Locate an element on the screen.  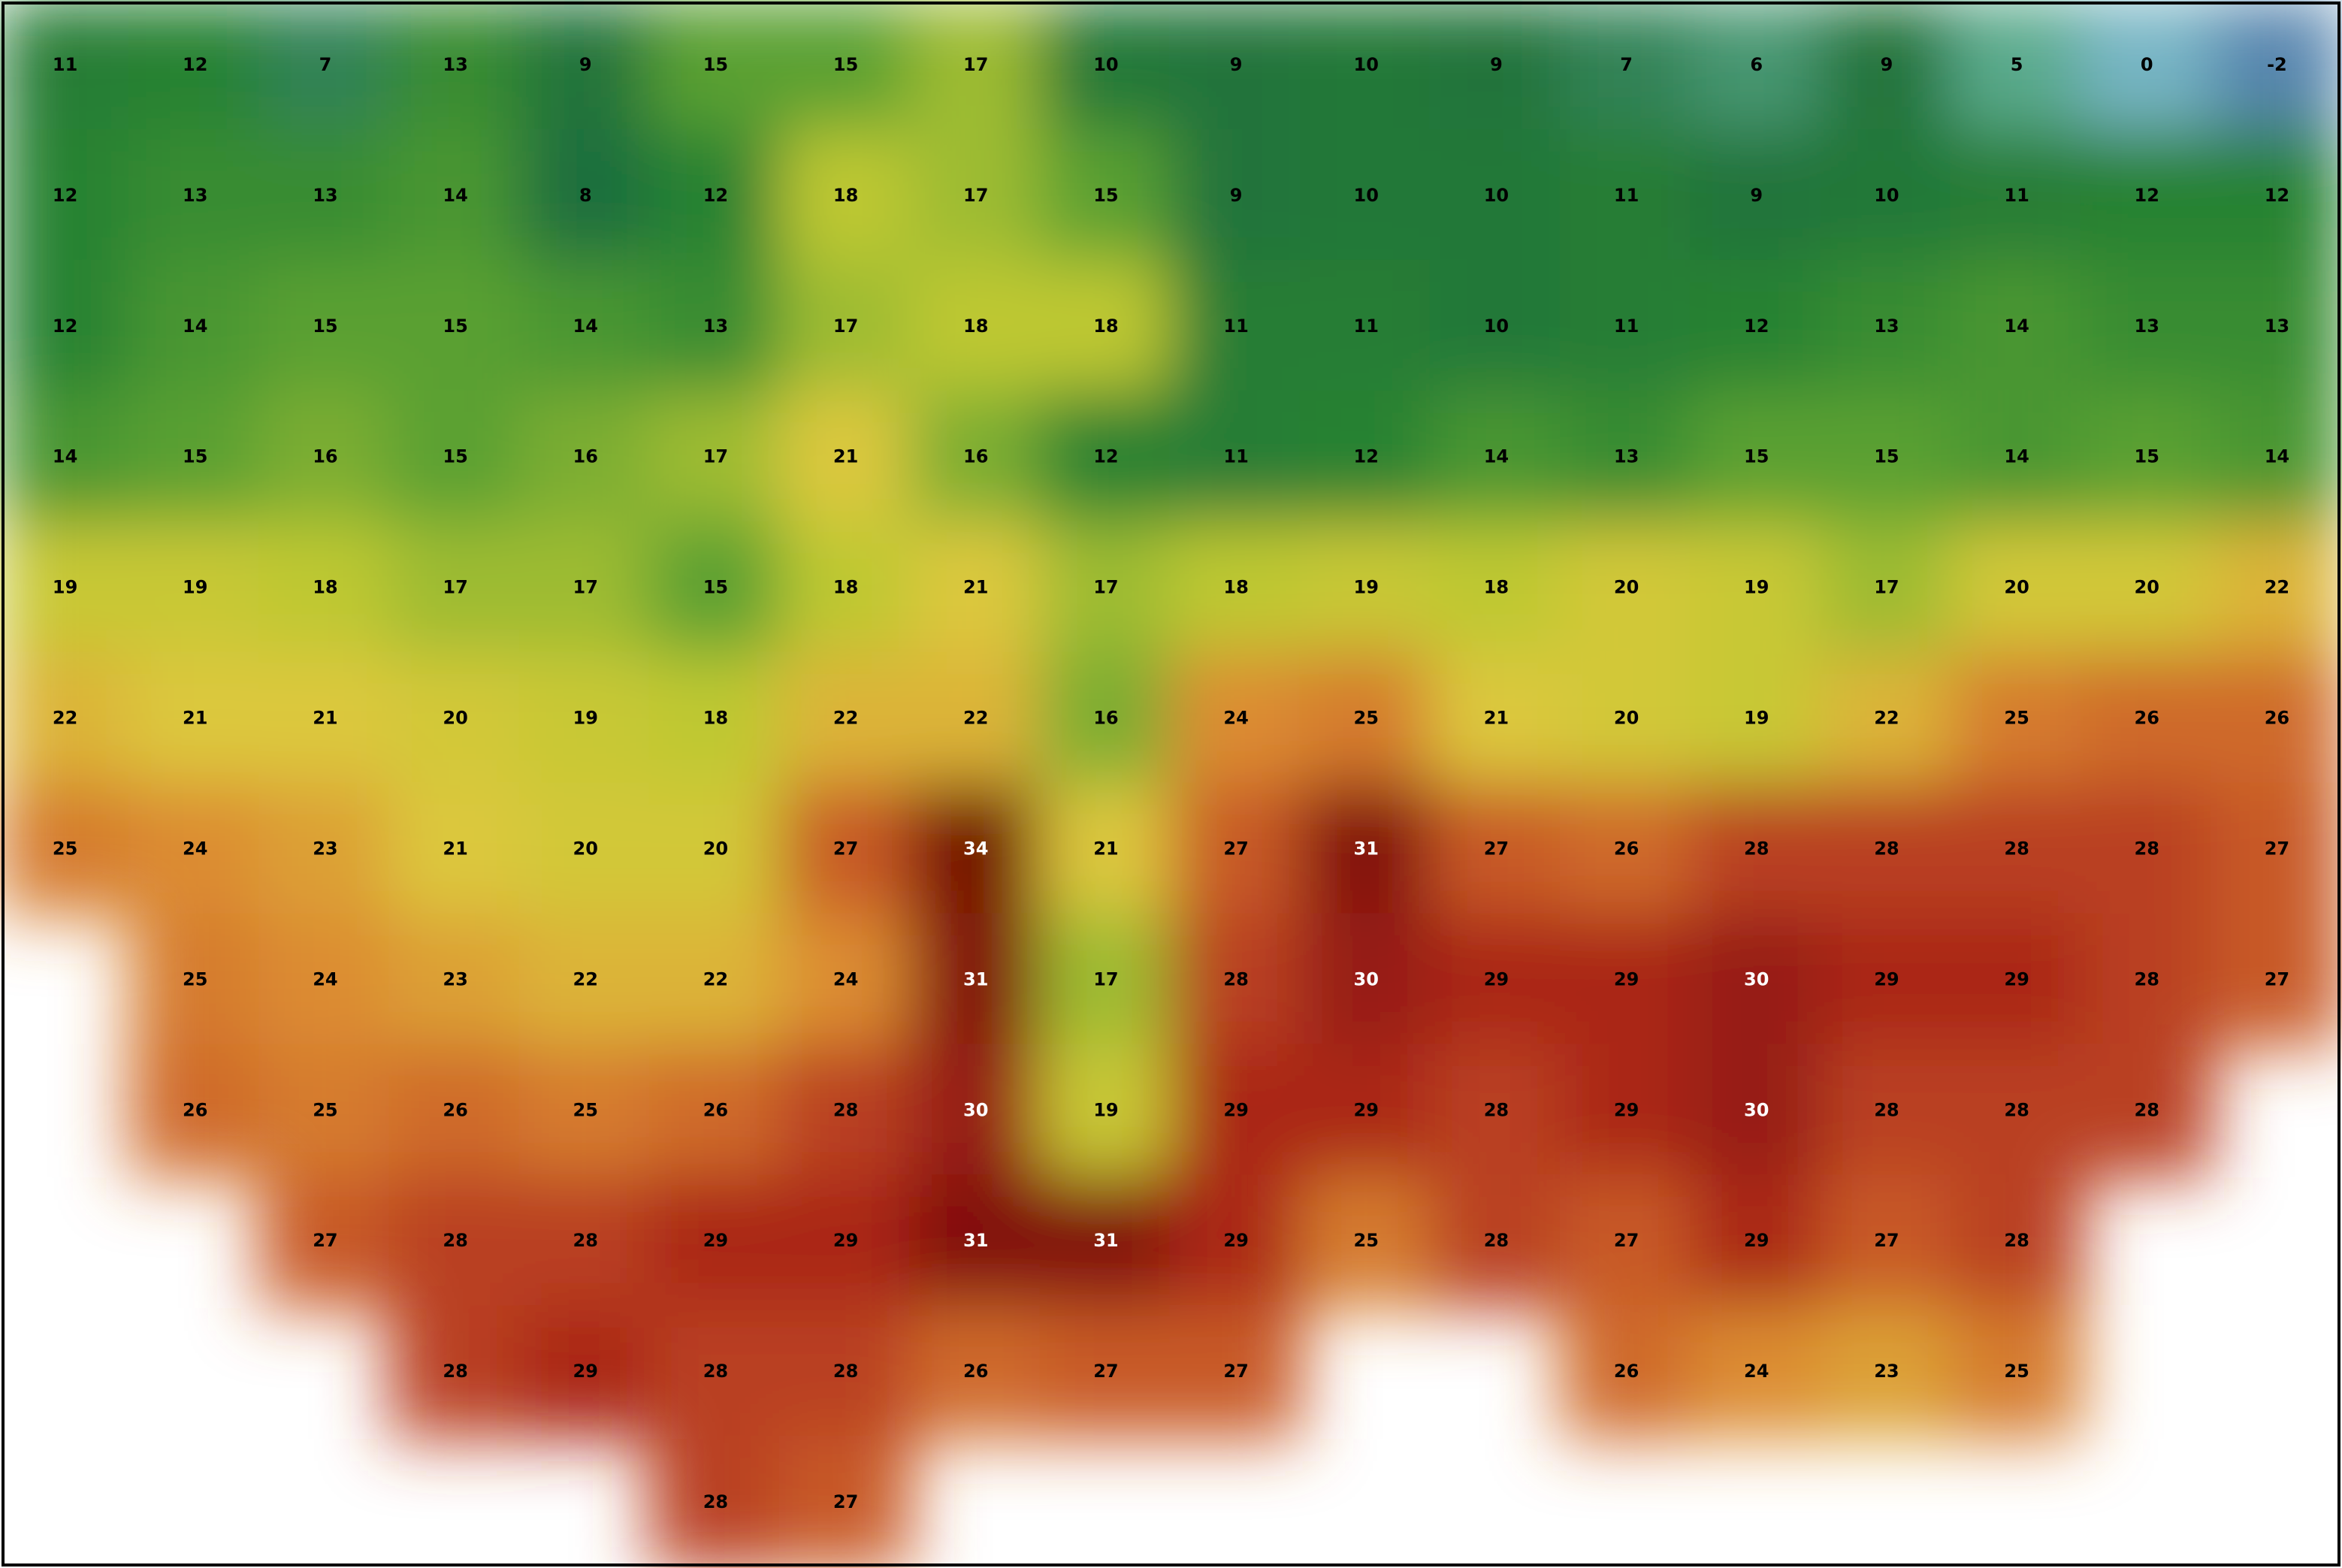
temperature-label: 34 is located at coordinates (975, 849).